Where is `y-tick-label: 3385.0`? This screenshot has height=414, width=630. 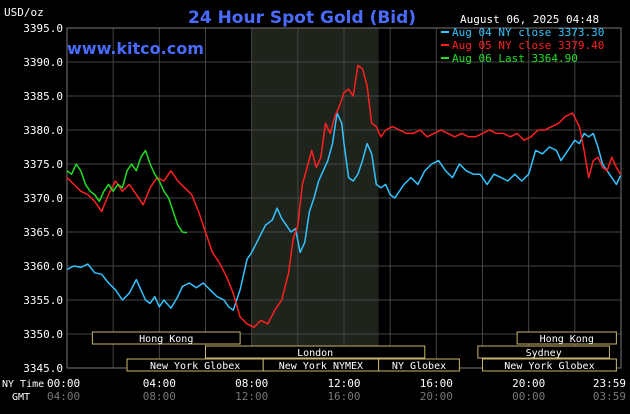
y-tick-label: 3385.0 is located at coordinates (43, 96).